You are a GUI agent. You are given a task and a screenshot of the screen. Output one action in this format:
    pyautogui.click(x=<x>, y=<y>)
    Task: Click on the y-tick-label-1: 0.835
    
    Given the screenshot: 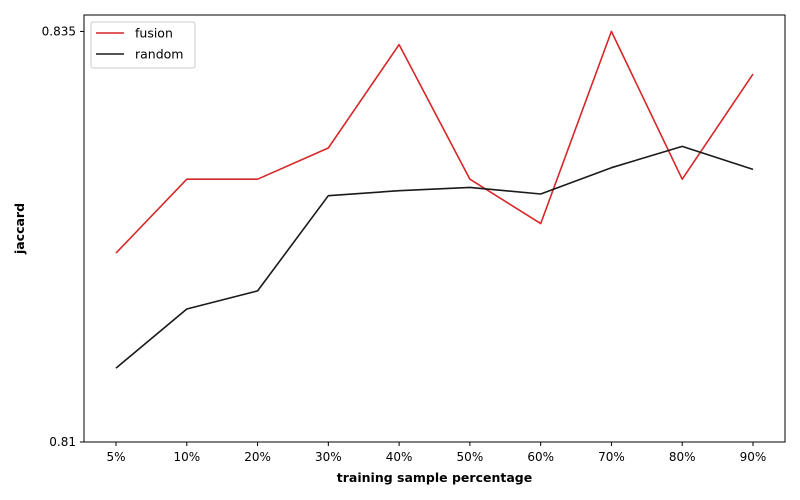 What is the action you would take?
    pyautogui.click(x=59, y=31)
    